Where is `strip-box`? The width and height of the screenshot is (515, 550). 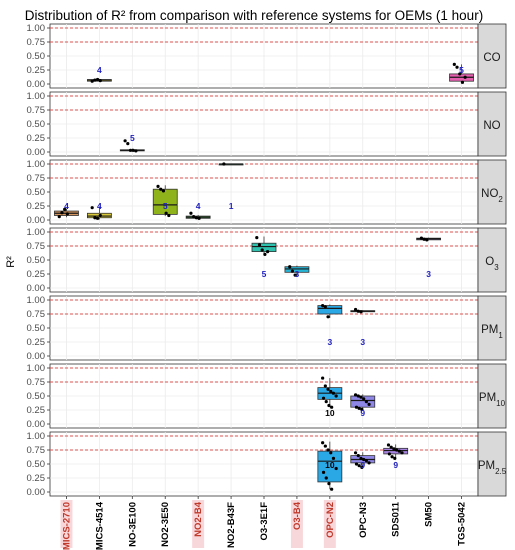
strip-box is located at coordinates (492, 192).